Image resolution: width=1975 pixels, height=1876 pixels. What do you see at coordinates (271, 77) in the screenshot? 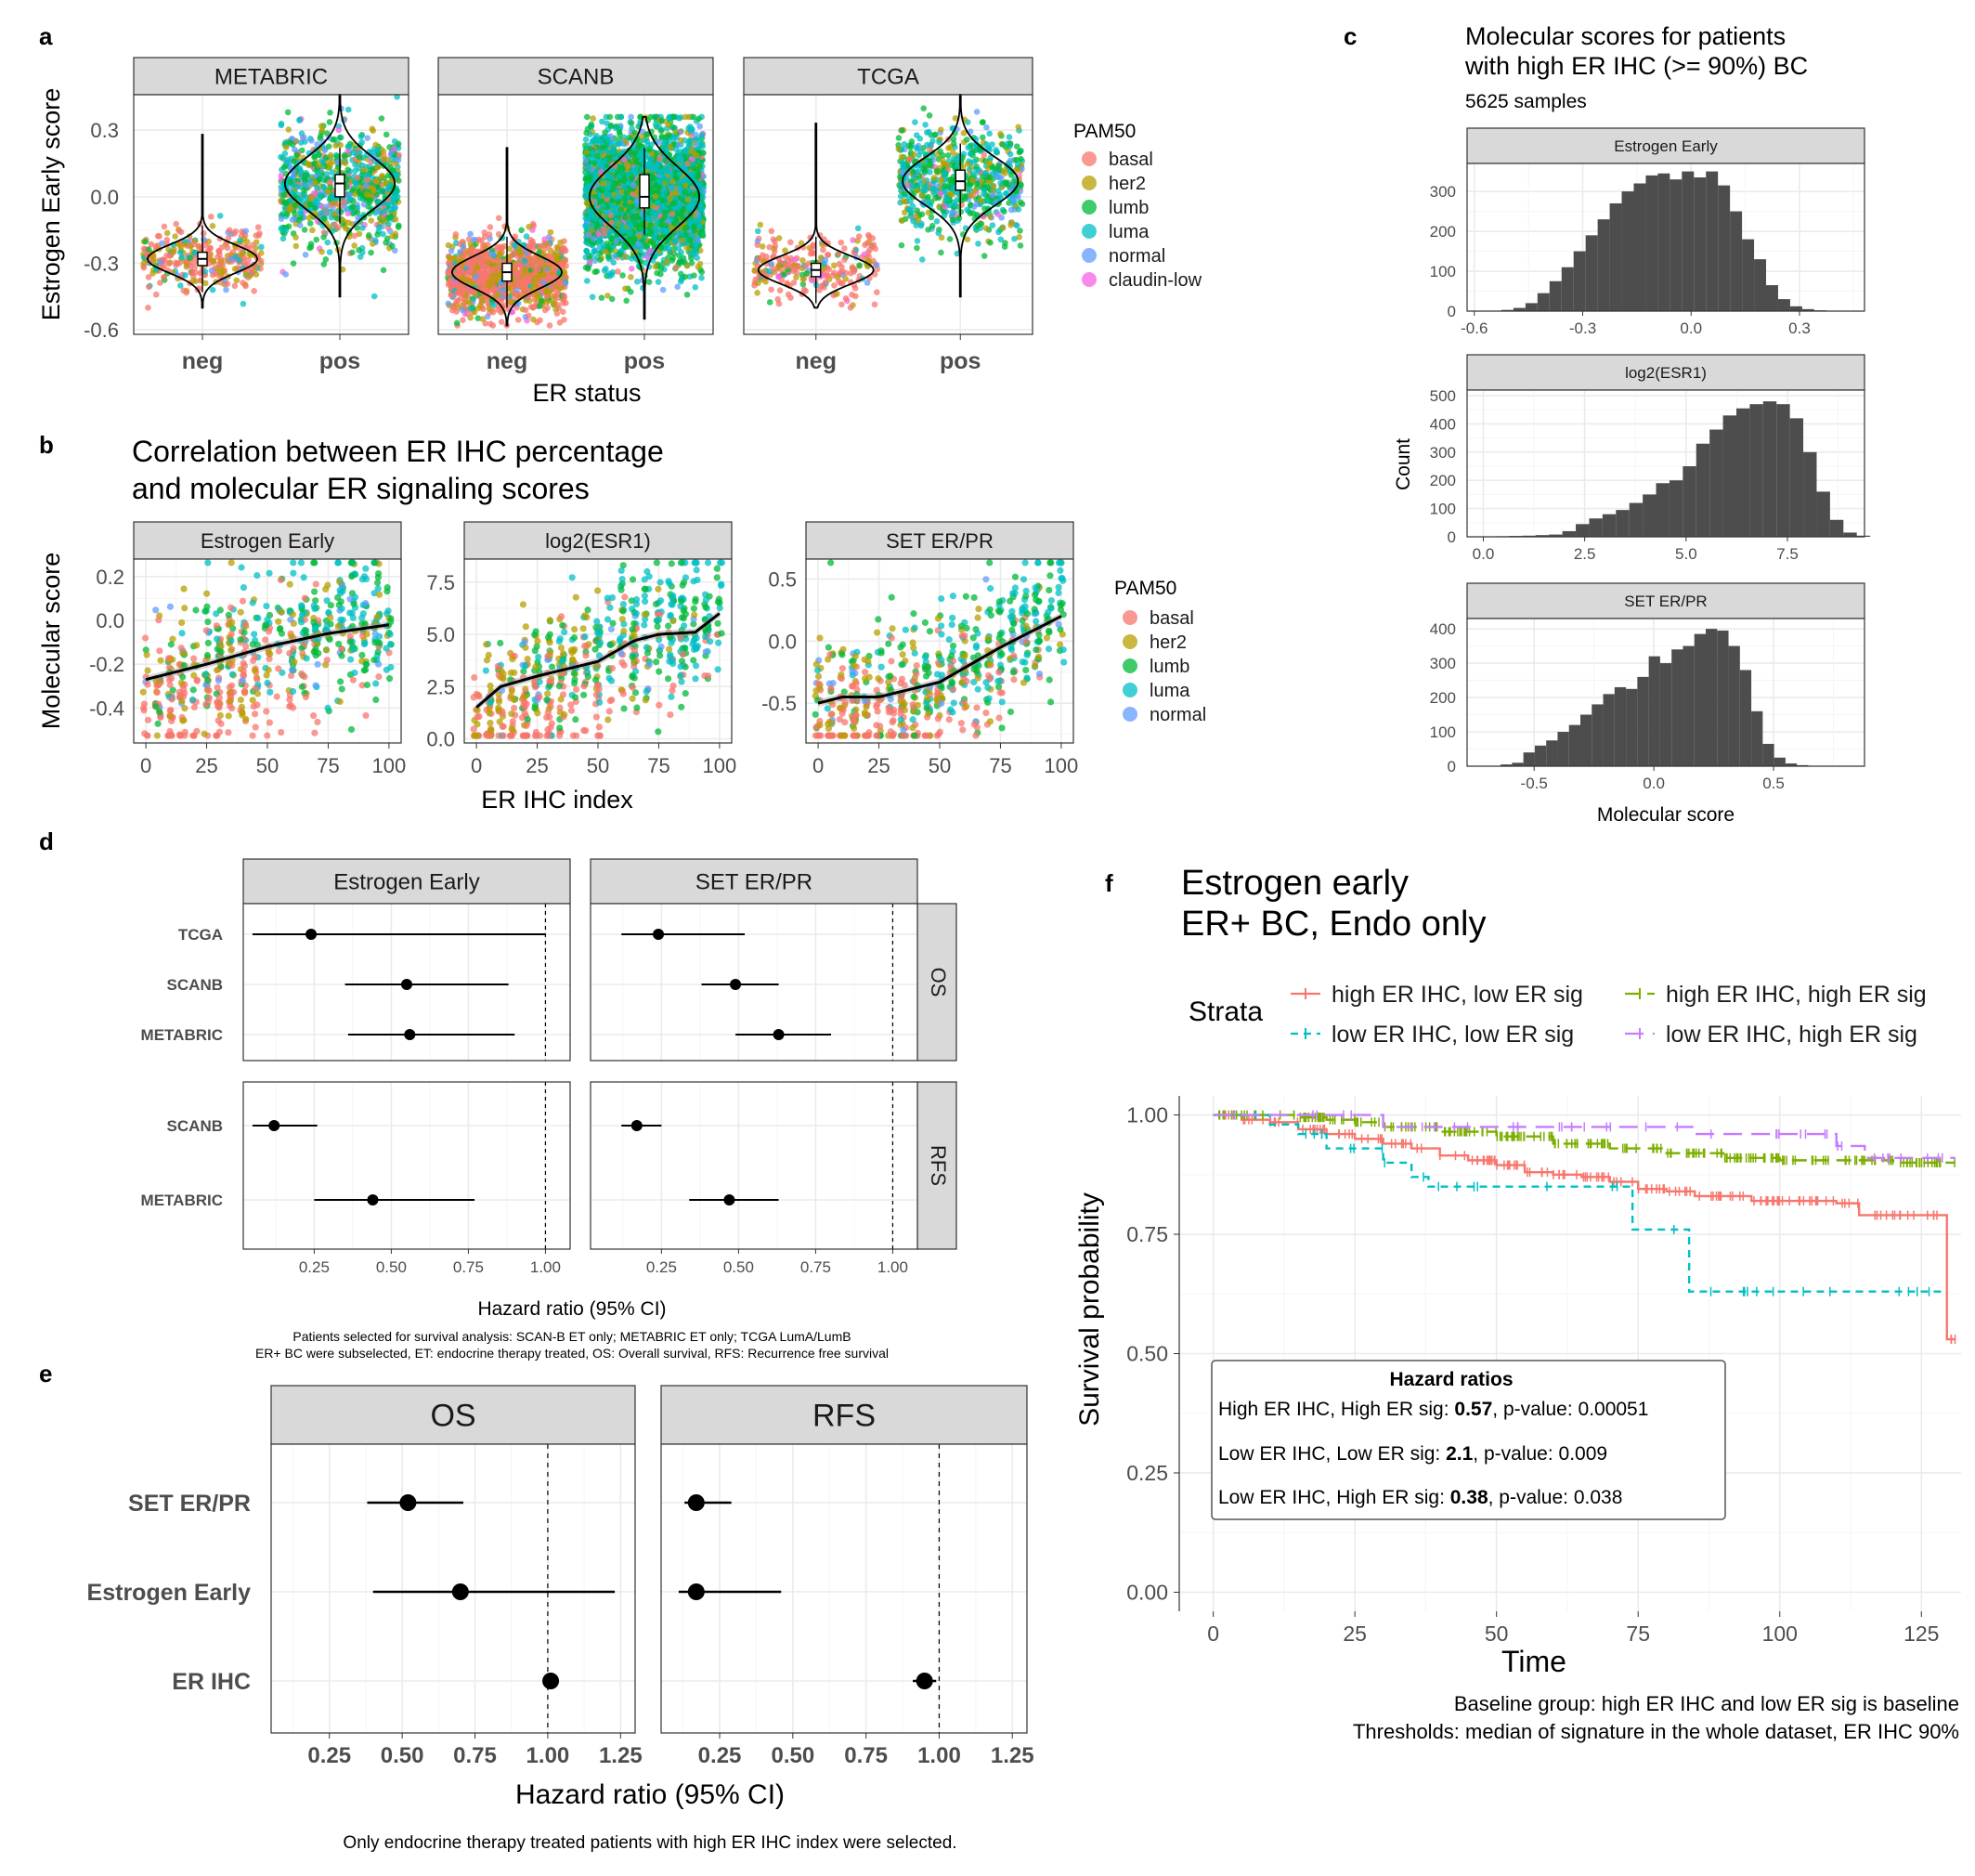
I see `facet-strip-label: METABRIC` at bounding box center [271, 77].